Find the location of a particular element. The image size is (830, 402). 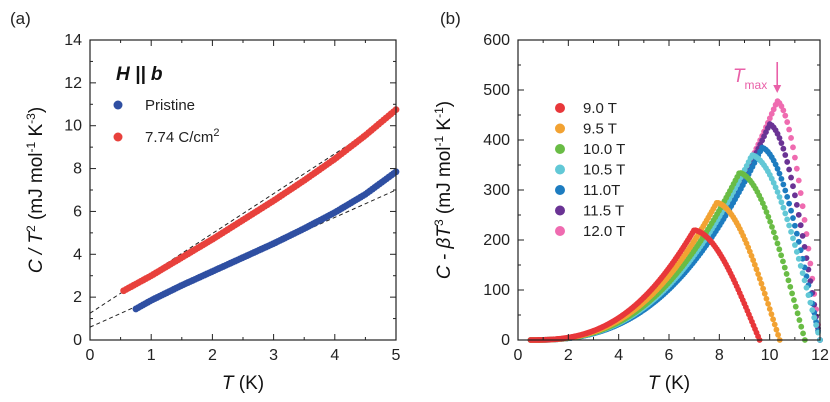

field-direction-annotation: H || b is located at coordinates (139, 74).